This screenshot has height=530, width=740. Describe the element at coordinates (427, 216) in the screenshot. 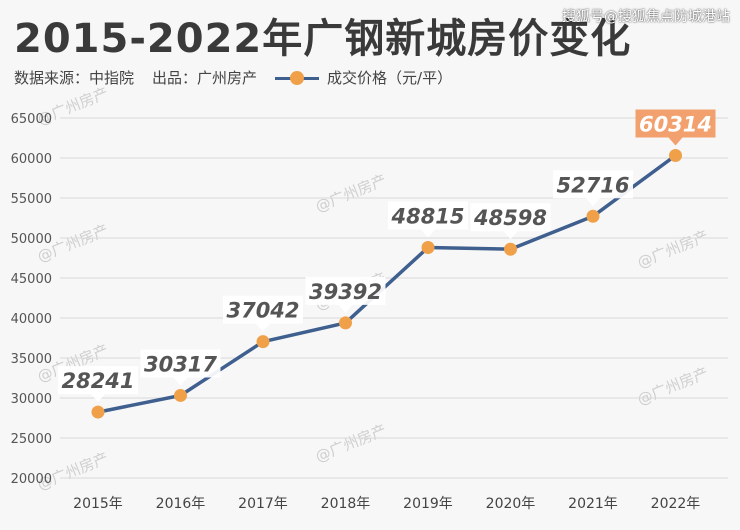

I see `data-label-text: 48815` at that location.